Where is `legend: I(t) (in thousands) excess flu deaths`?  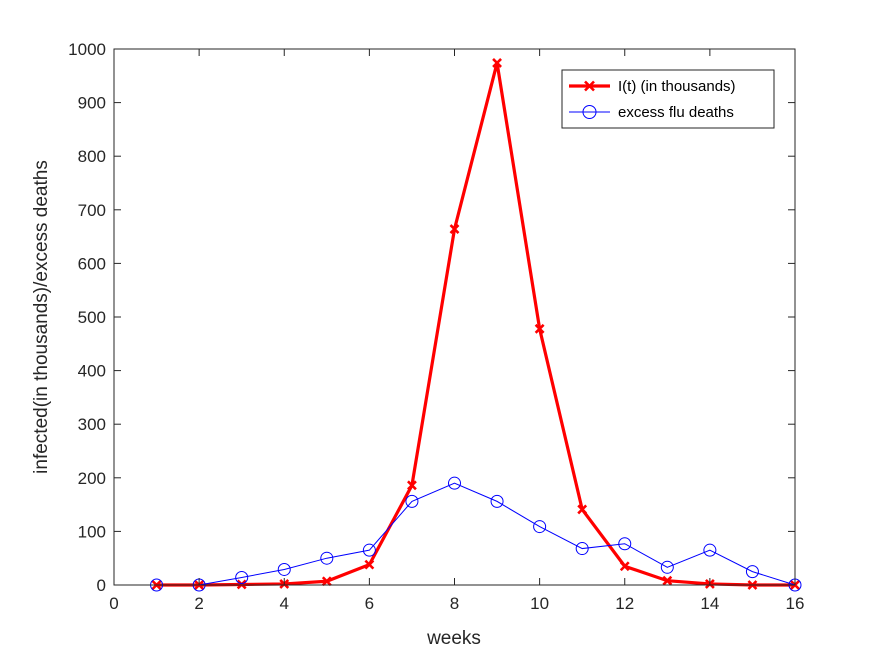
legend: I(t) (in thousands) excess flu deaths is located at coordinates (668, 99).